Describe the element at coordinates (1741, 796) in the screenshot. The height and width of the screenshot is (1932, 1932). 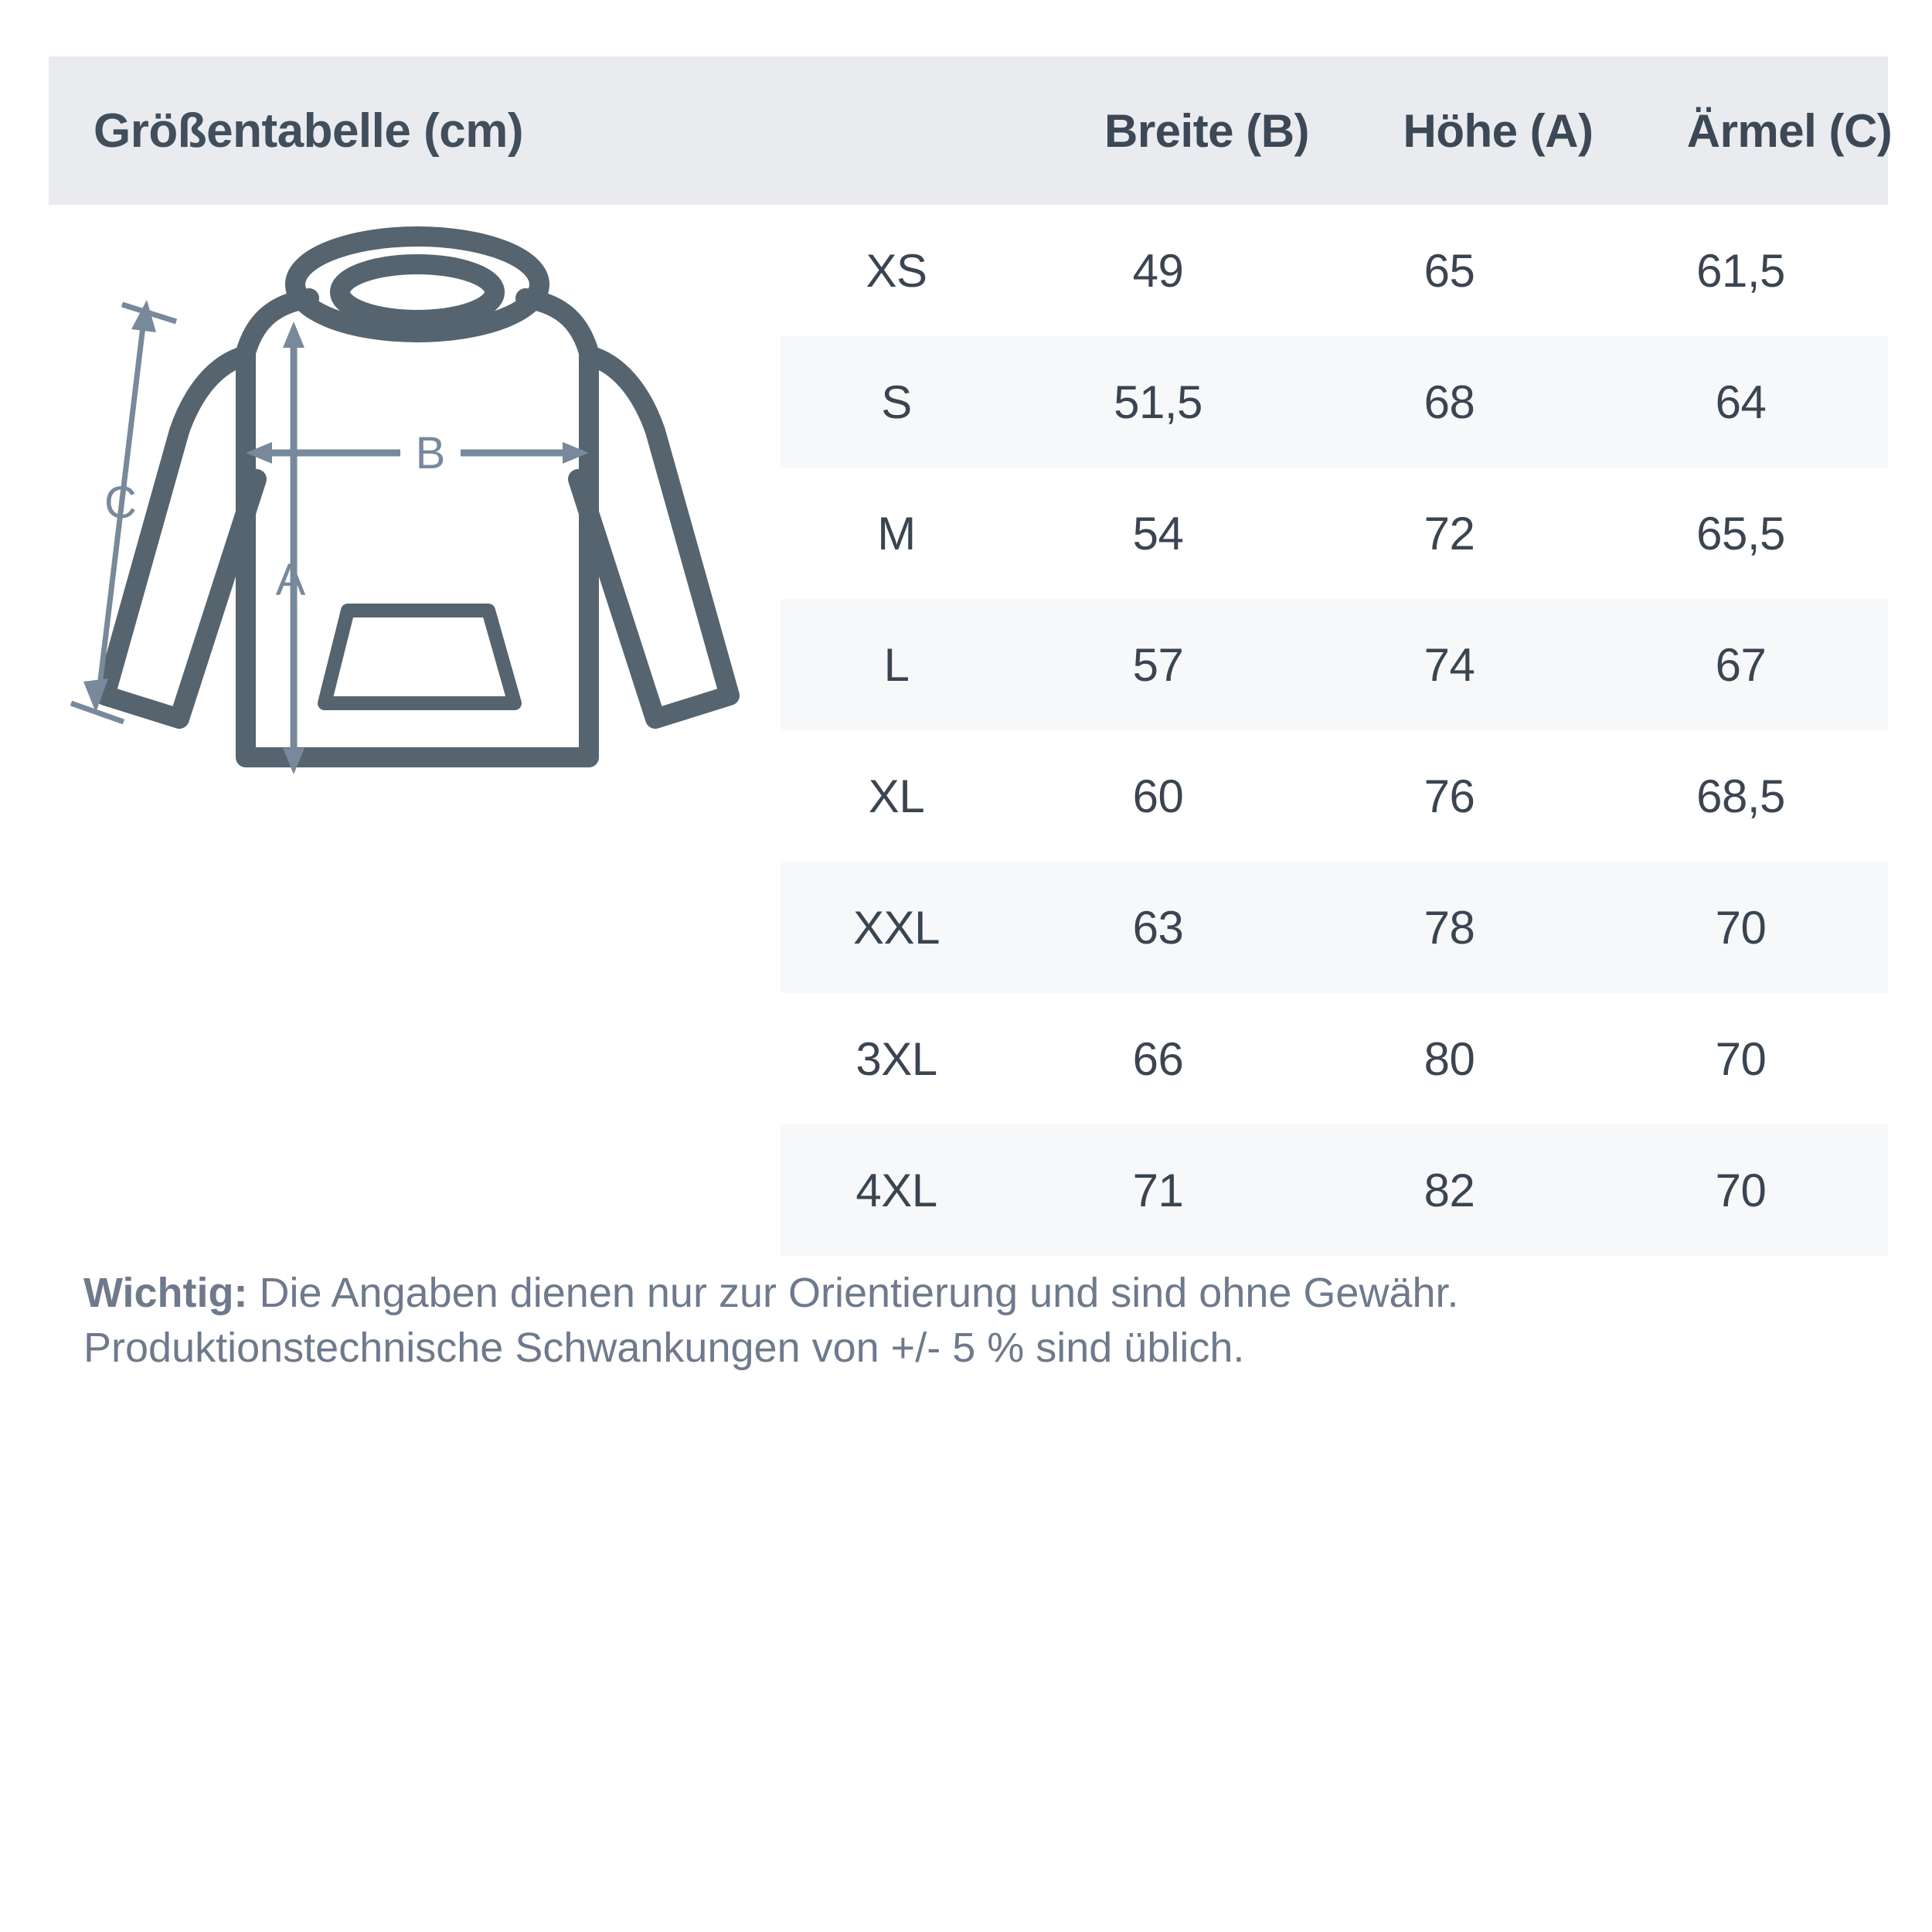
I see `cell-aermel: 68,5` at that location.